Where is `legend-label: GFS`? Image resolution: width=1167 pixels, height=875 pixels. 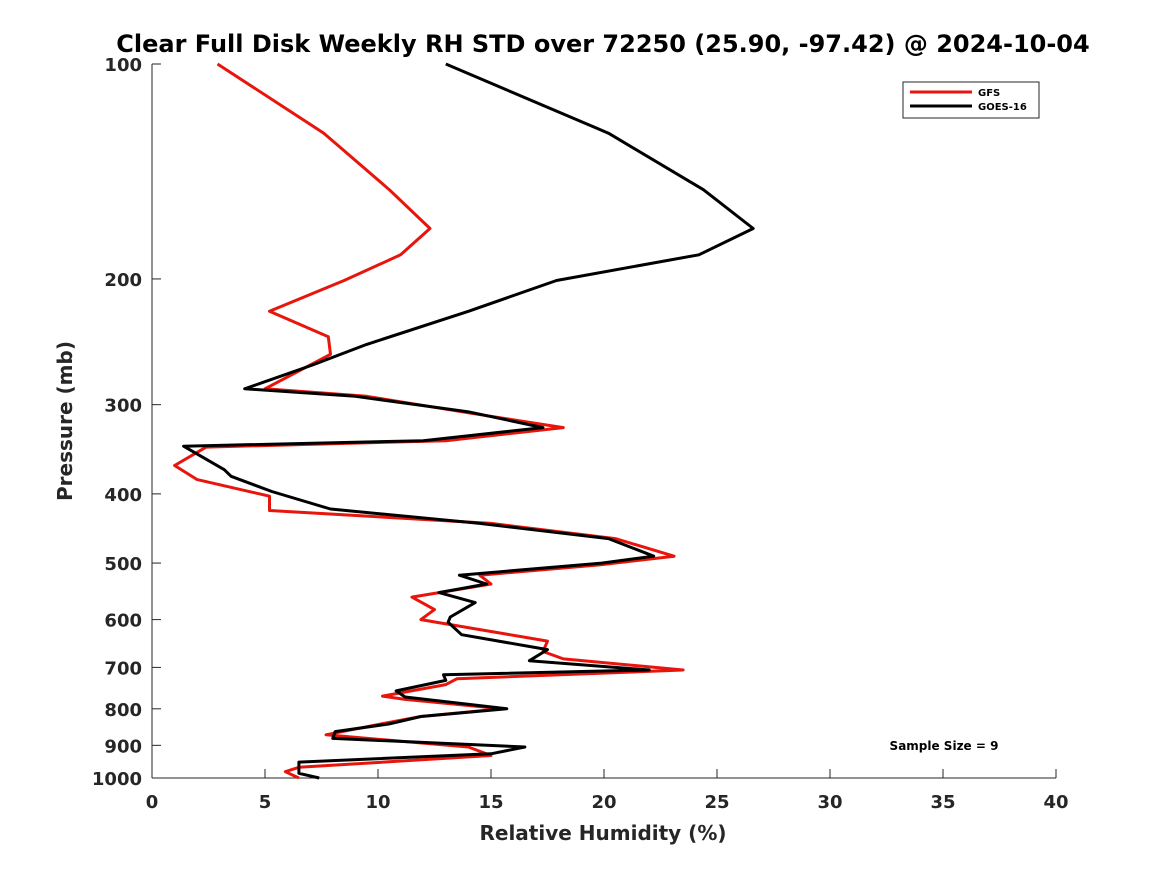 legend-label: GFS is located at coordinates (989, 93).